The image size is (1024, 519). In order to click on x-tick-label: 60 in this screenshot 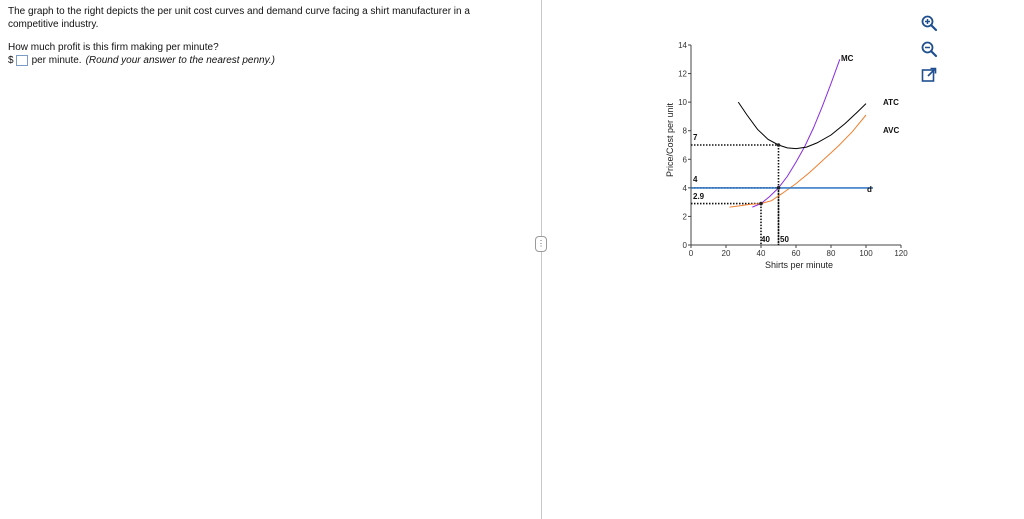, I will do `click(796, 253)`.